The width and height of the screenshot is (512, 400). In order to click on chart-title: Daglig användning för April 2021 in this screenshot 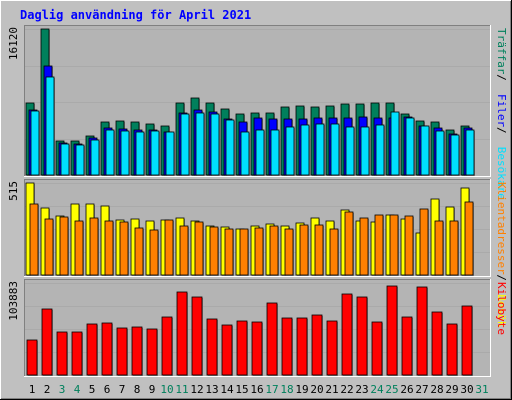, I will do `click(135, 15)`.